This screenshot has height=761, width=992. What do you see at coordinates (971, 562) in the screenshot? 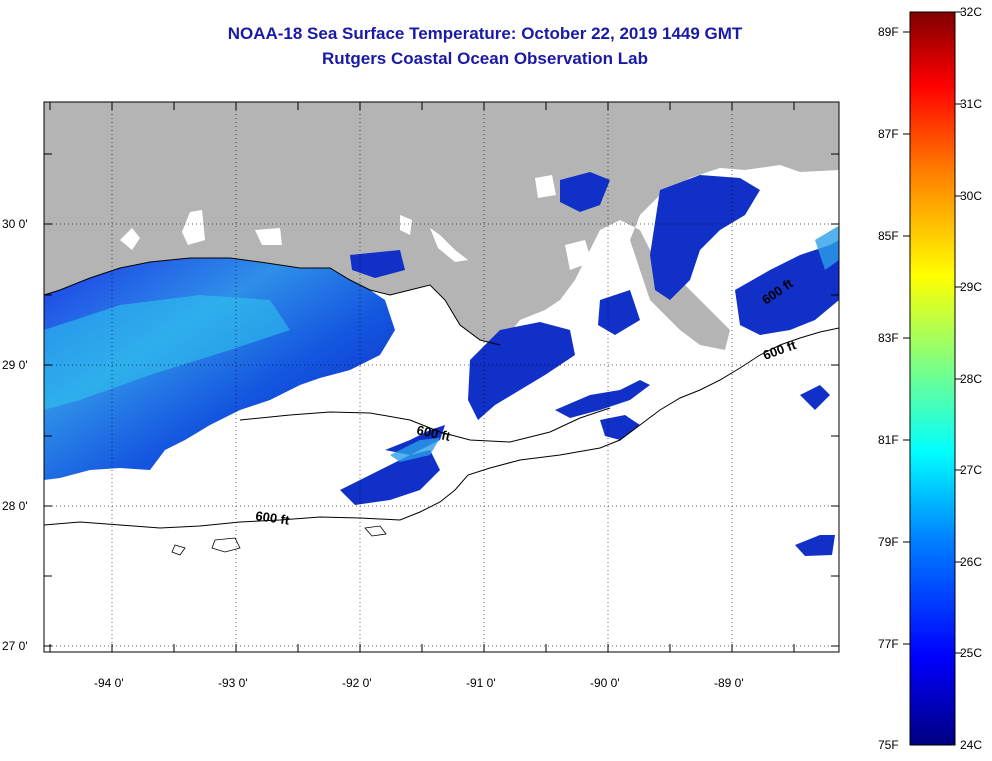
I see `colorbar-c-label: 26C` at bounding box center [971, 562].